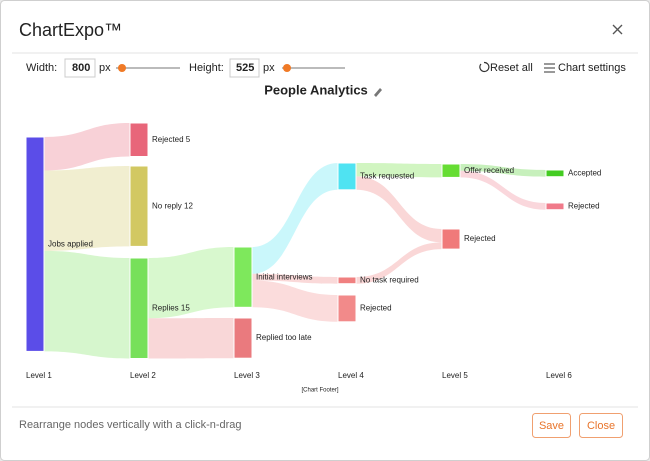 The height and width of the screenshot is (461, 650). What do you see at coordinates (313, 68) in the screenshot?
I see `height-slider` at bounding box center [313, 68].